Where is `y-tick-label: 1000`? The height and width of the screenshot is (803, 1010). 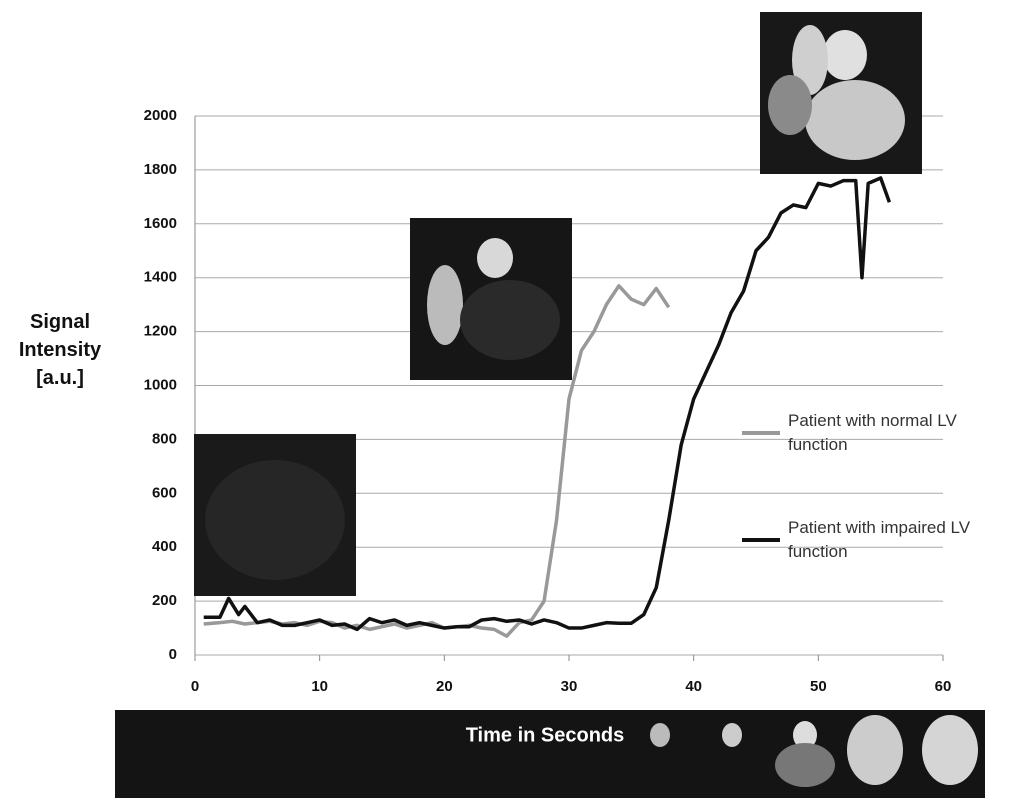
y-tick-label: 1000 is located at coordinates (160, 384).